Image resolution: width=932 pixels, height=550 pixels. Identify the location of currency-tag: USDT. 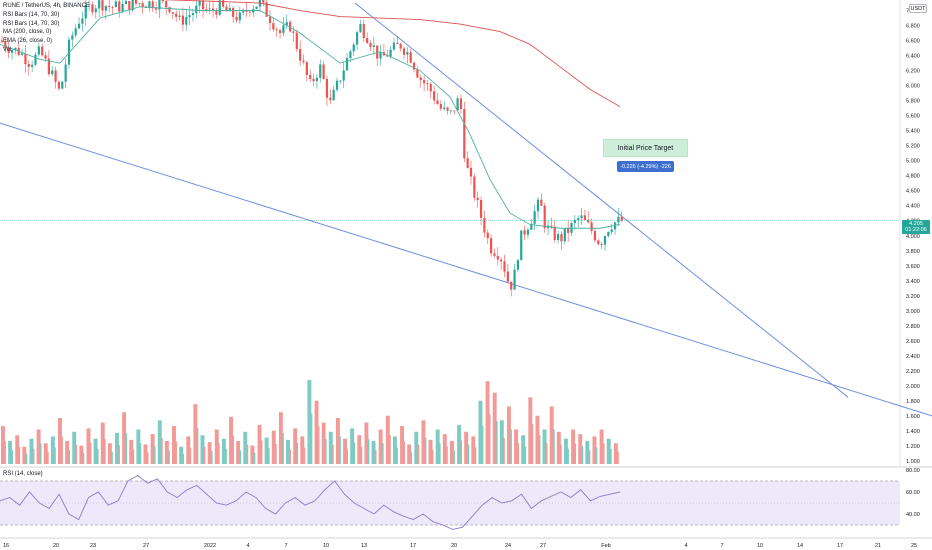
(918, 8).